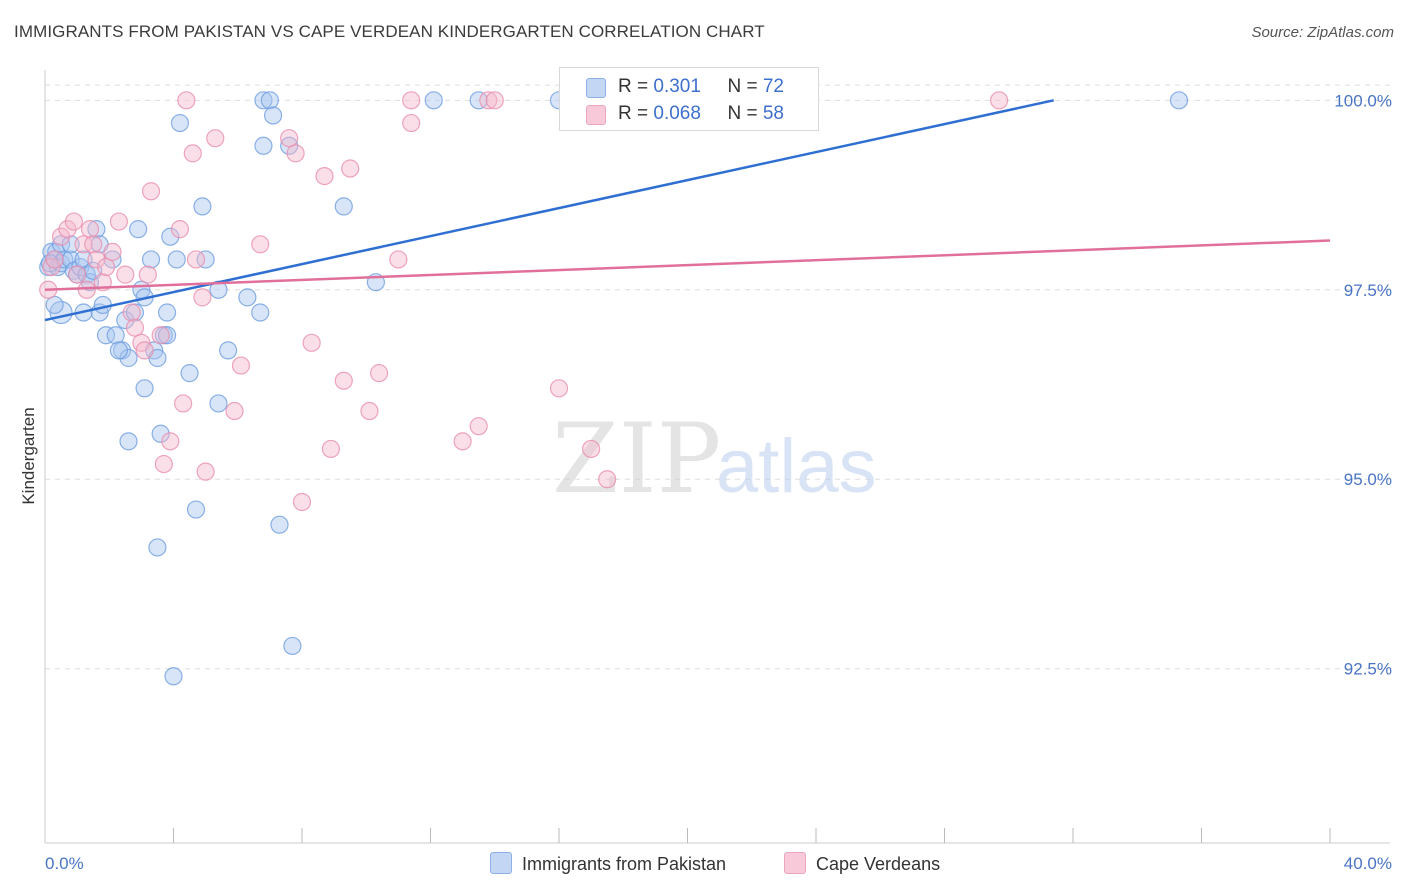  Describe the element at coordinates (636, 459) in the screenshot. I see `watermark-zip: ZIP` at that location.